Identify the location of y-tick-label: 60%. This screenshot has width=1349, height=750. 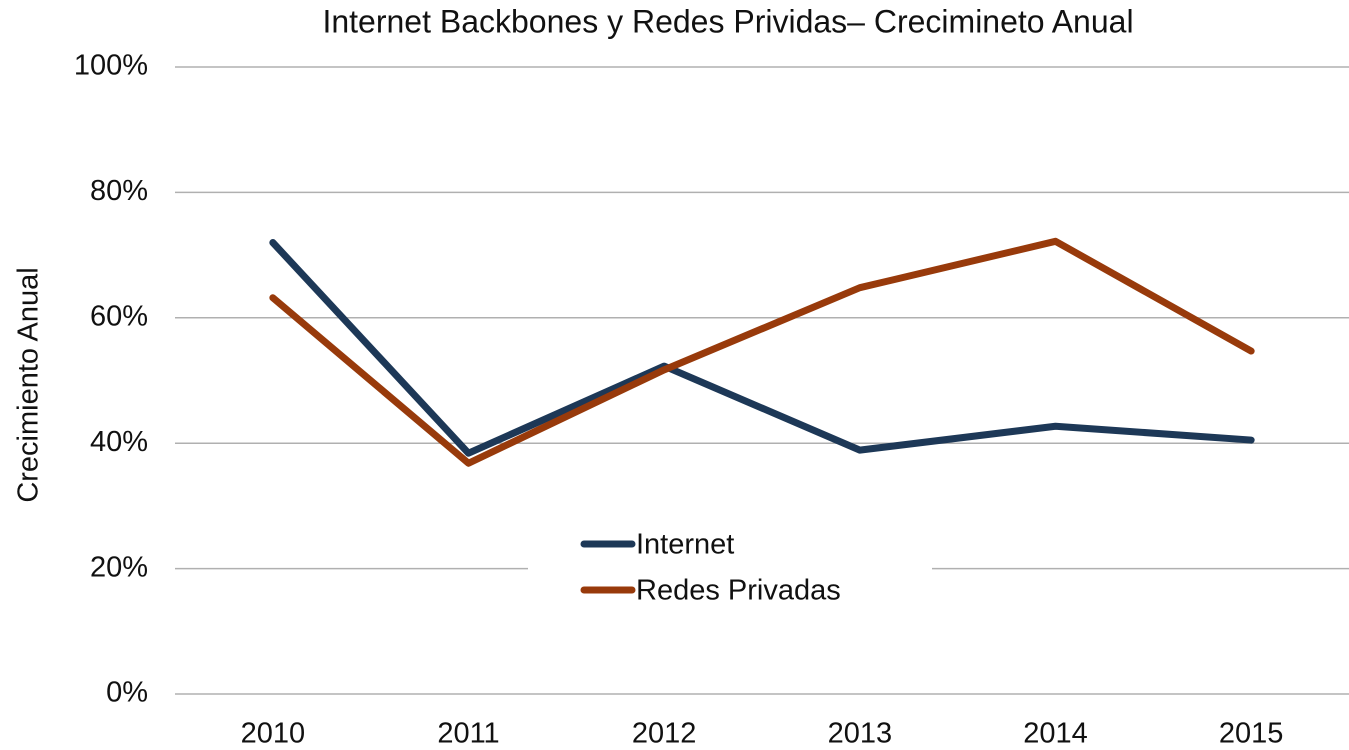
(119, 316).